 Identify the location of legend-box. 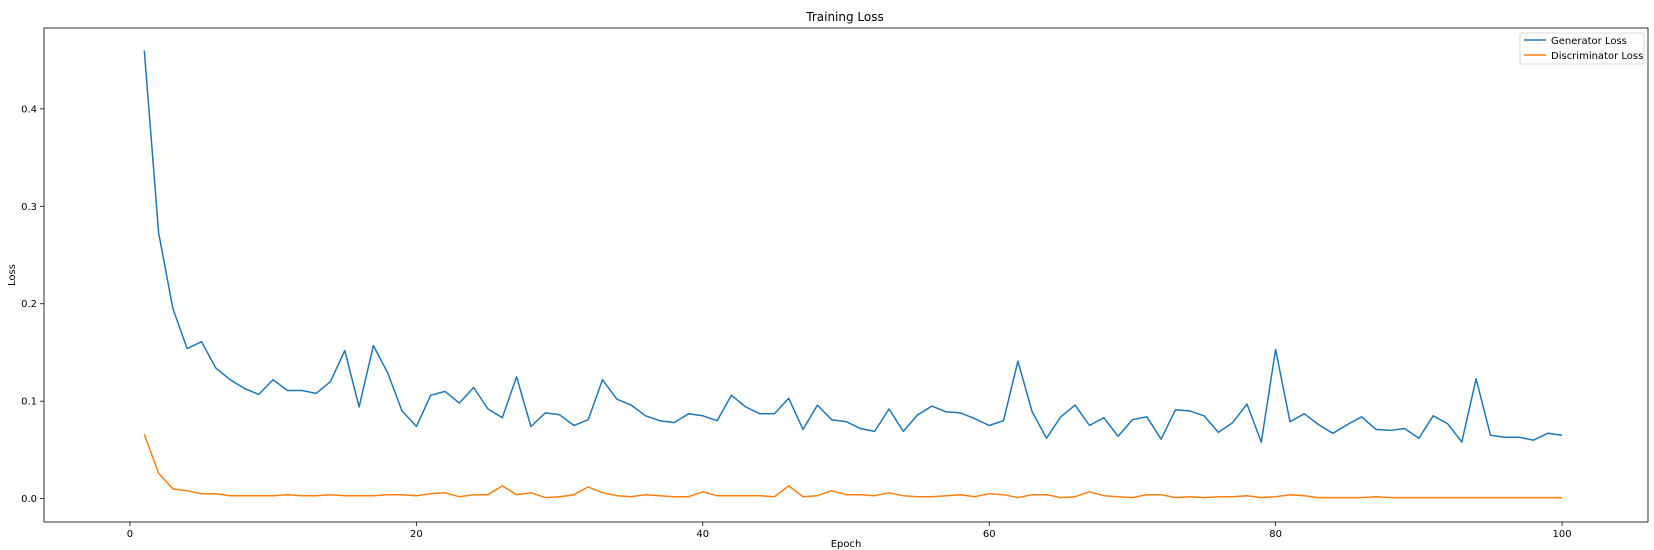
(1582, 48).